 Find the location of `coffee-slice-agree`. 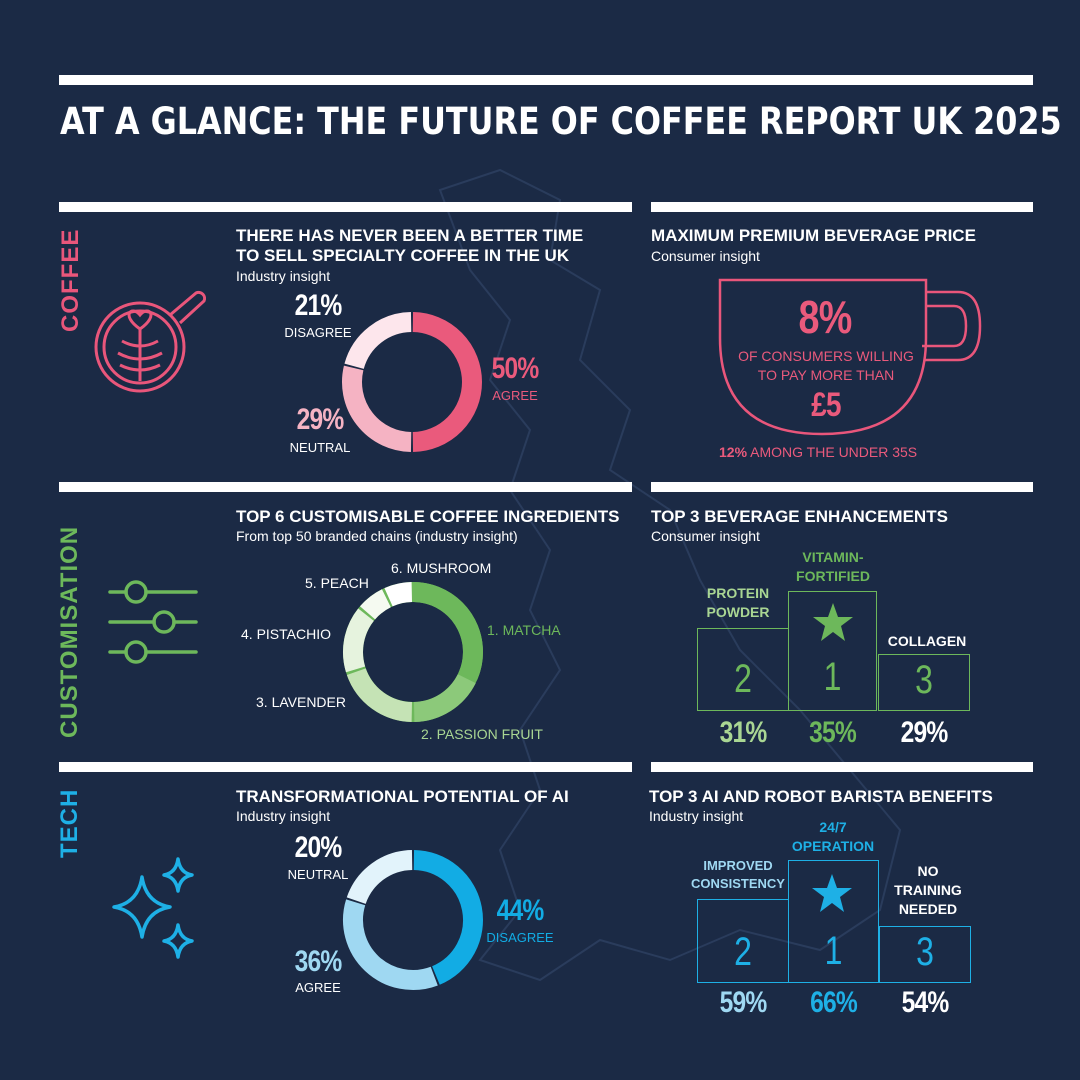

coffee-slice-agree is located at coordinates (447, 382).